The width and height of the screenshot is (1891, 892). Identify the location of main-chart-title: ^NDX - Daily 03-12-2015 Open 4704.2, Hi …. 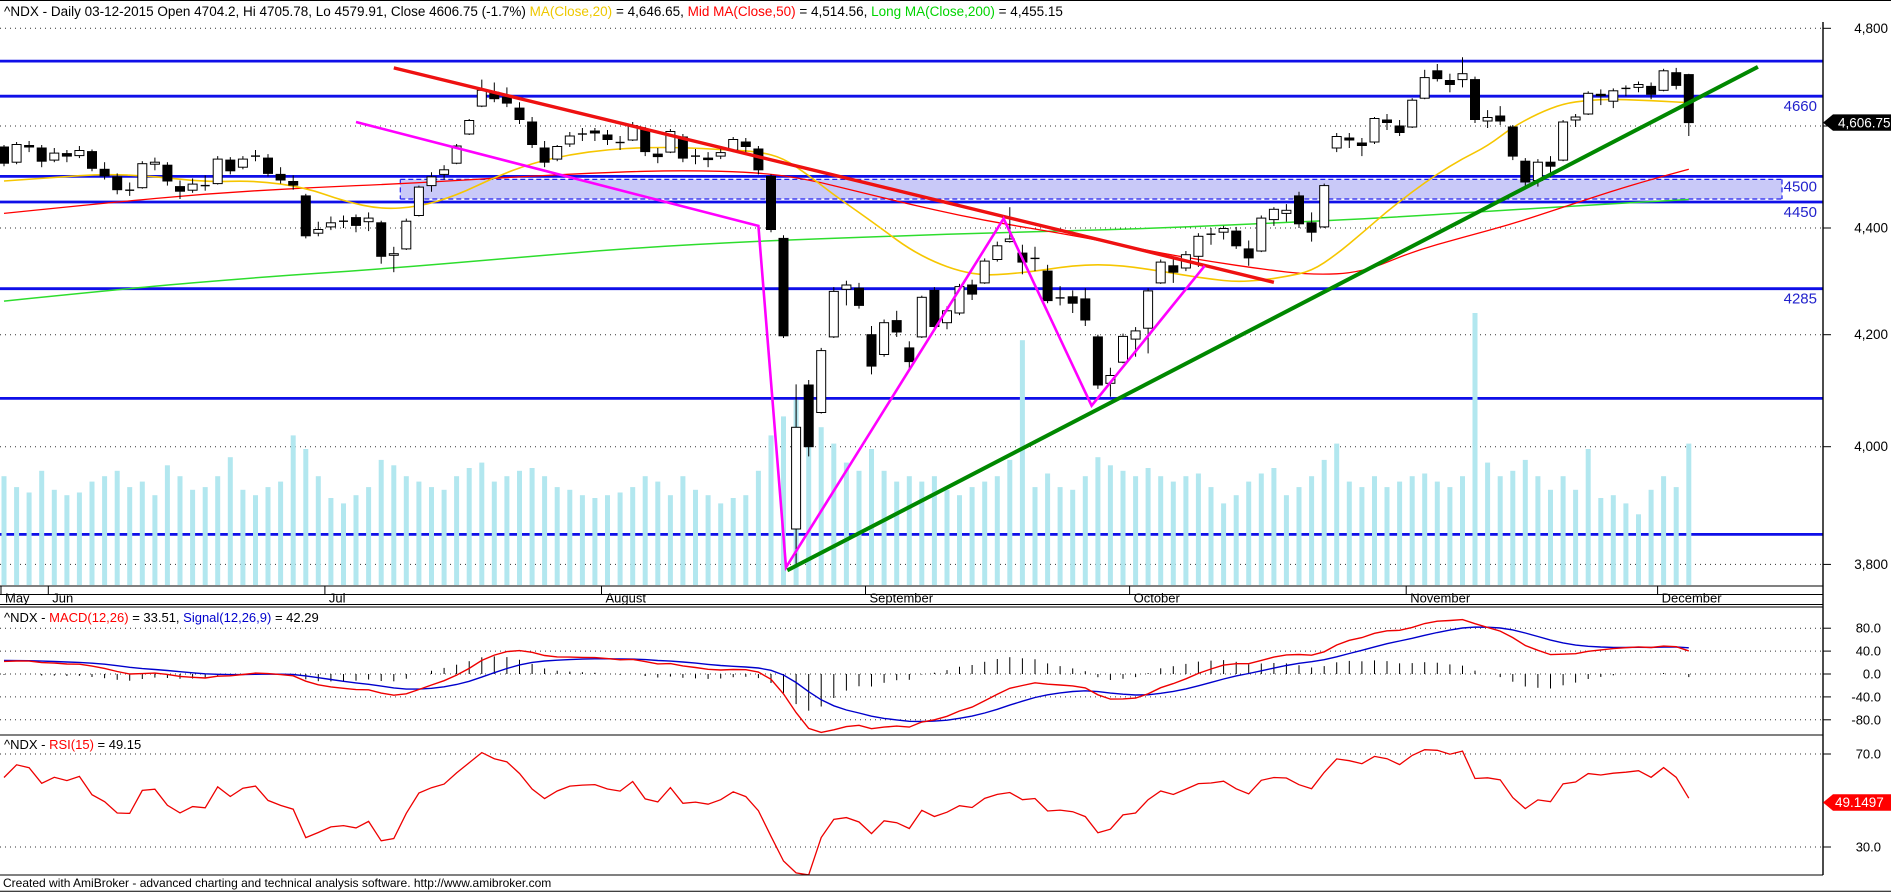
(533, 11).